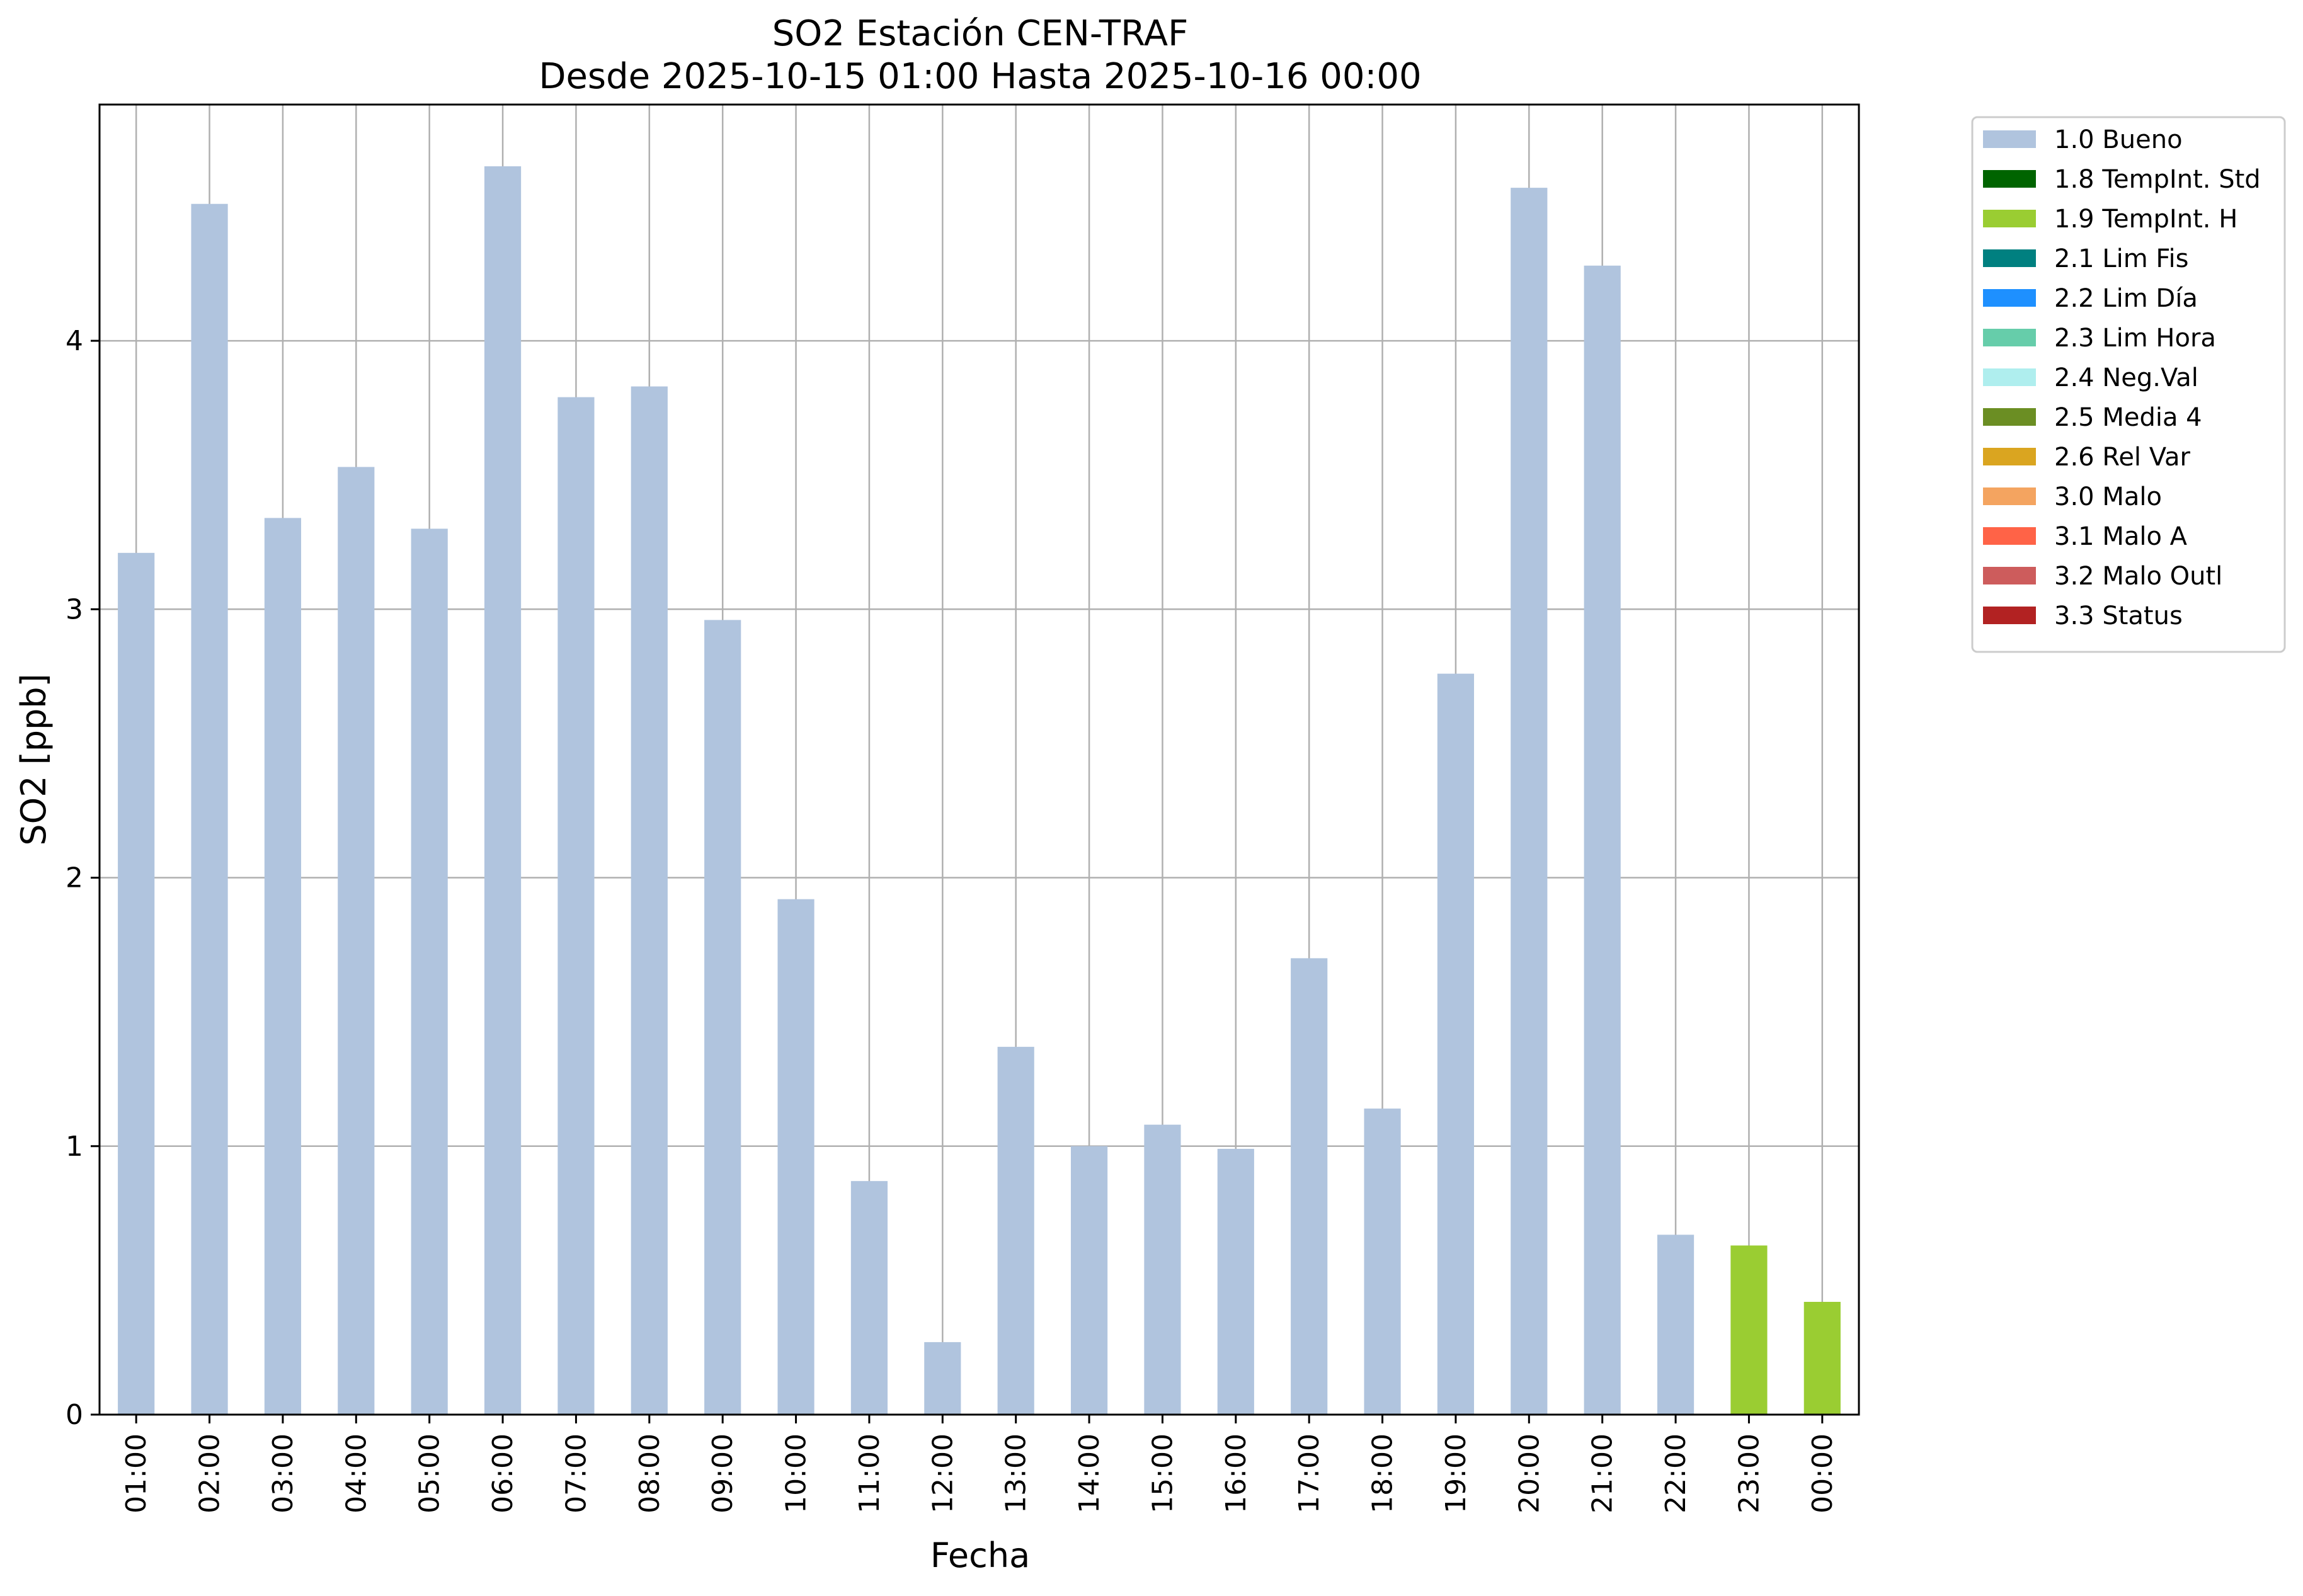 The height and width of the screenshot is (1596, 2303). I want to click on bar-21:00, so click(1602, 840).